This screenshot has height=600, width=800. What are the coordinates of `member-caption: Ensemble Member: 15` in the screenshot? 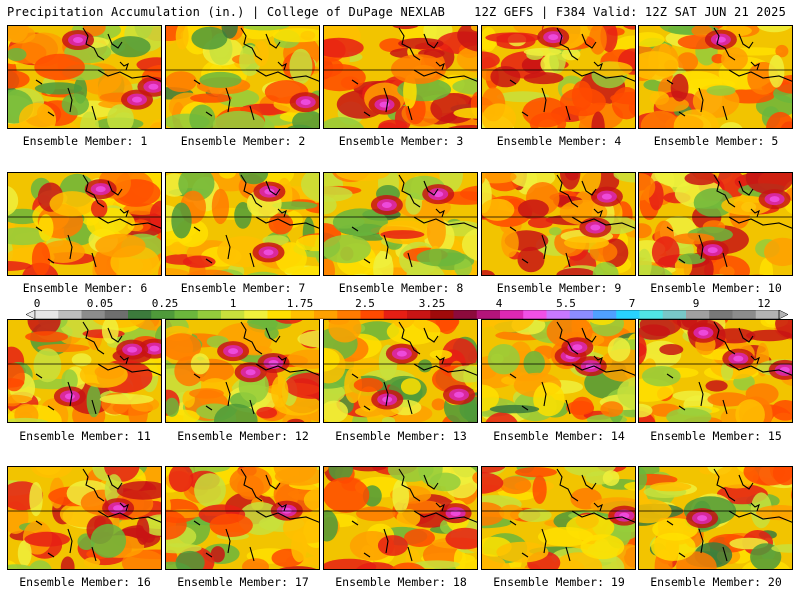 It's located at (716, 436).